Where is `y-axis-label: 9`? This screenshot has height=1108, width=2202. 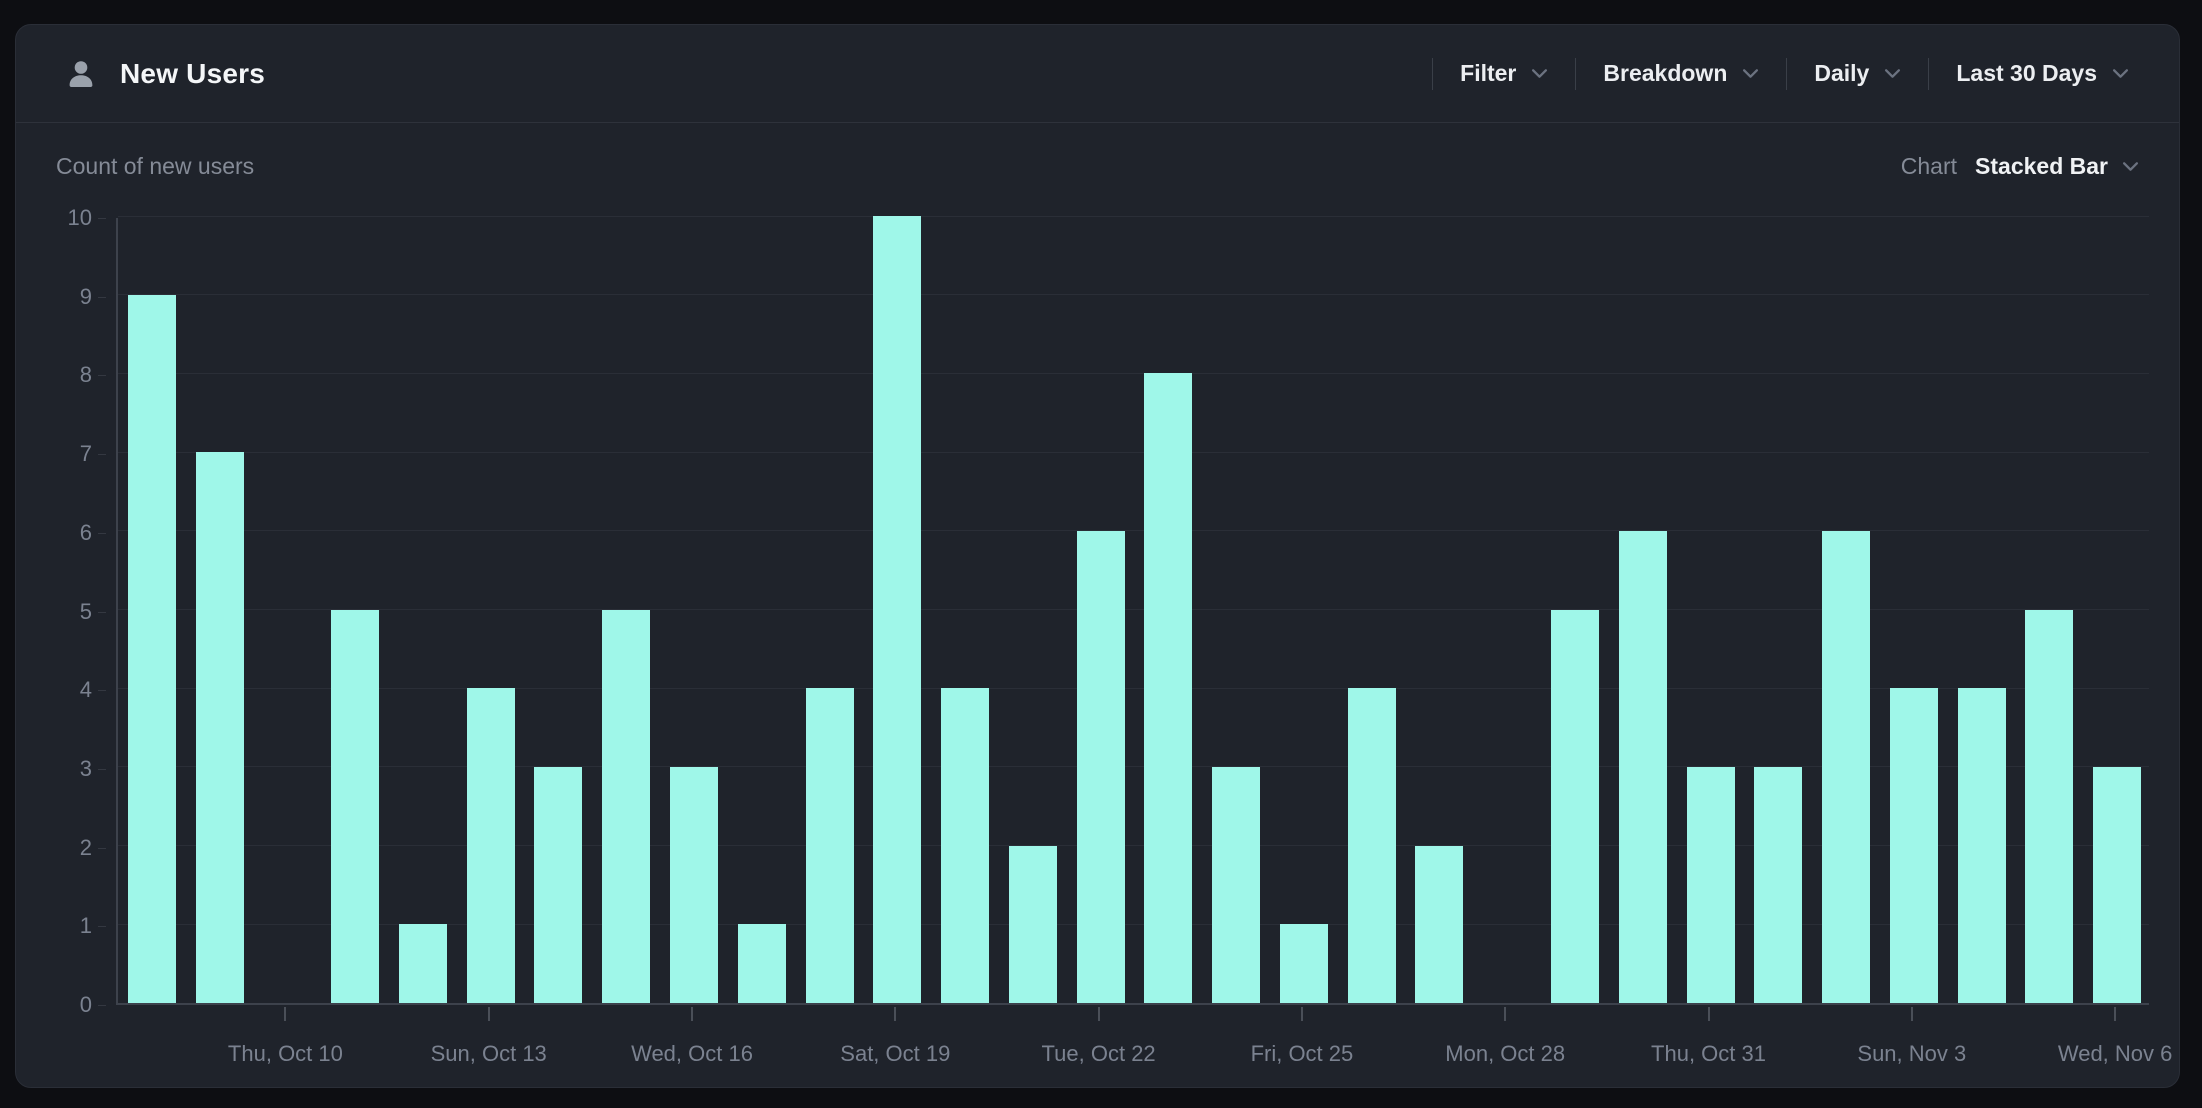 y-axis-label: 9 is located at coordinates (85, 296).